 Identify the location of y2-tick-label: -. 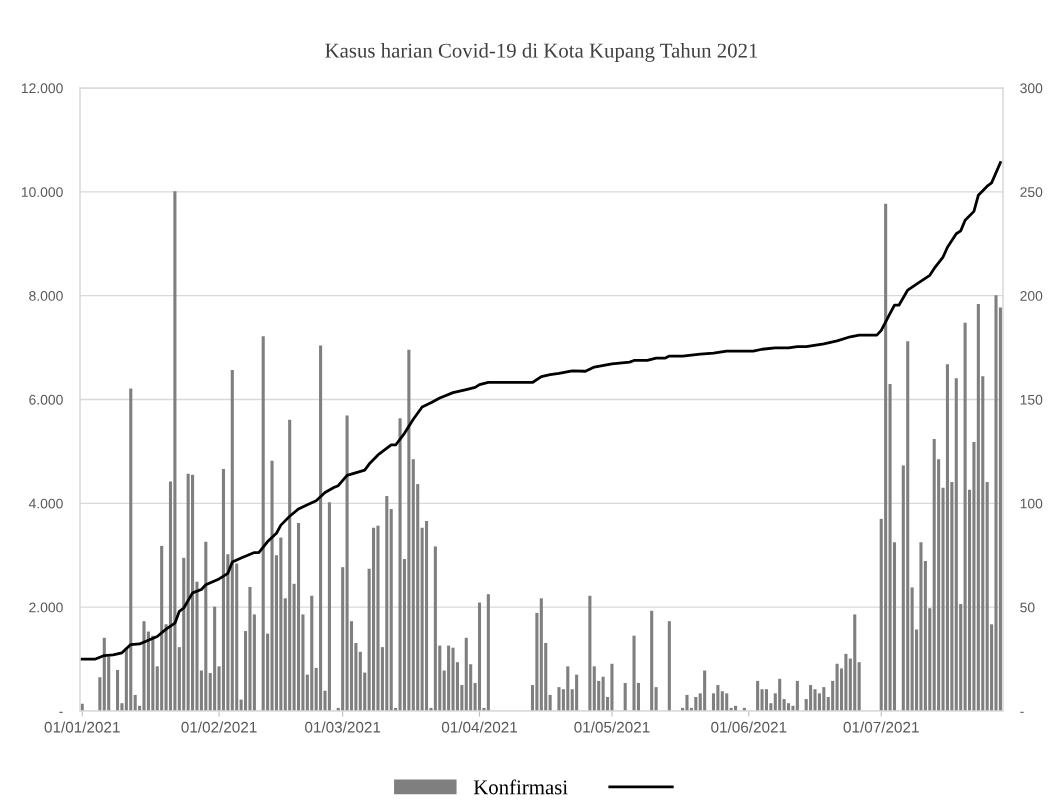
(1022, 712).